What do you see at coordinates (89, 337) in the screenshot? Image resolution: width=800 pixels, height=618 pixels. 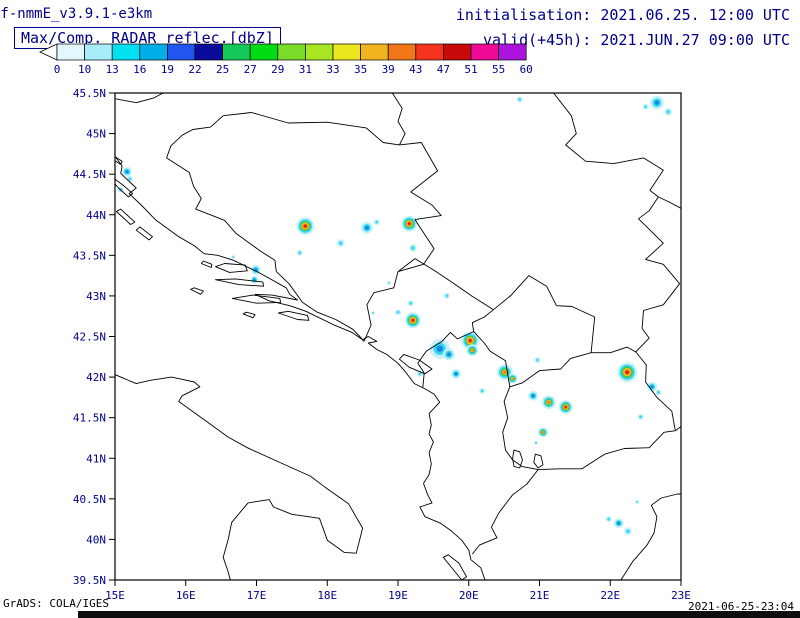 I see `lat-tick-label: 42.5N` at bounding box center [89, 337].